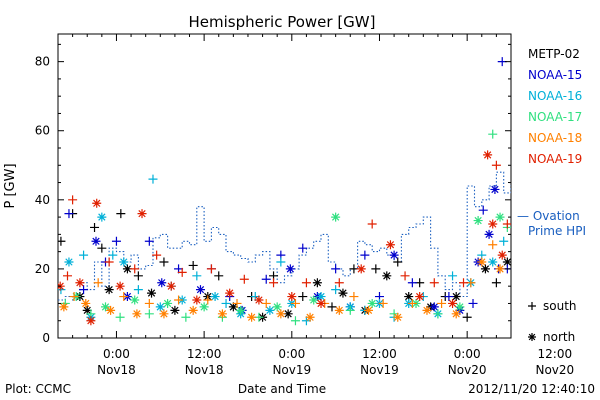 The height and width of the screenshot is (400, 600). What do you see at coordinates (467, 370) in the screenshot?
I see `x-tick-label-date: Nov20` at bounding box center [467, 370].